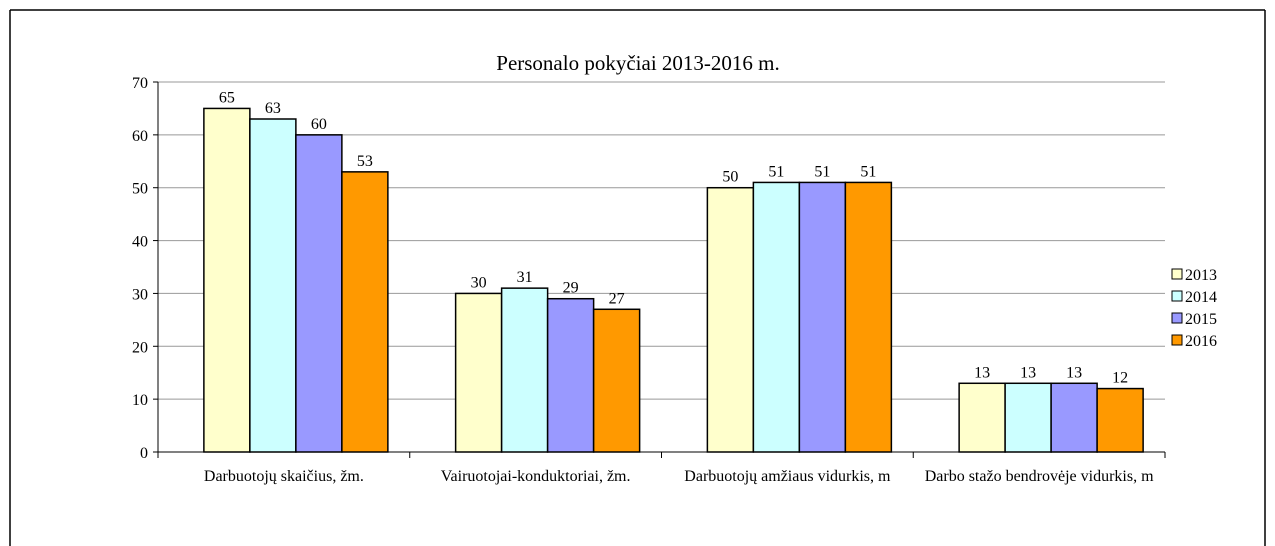 The image size is (1275, 546). Describe the element at coordinates (140, 400) in the screenshot. I see `y-tick-label: 10` at that location.